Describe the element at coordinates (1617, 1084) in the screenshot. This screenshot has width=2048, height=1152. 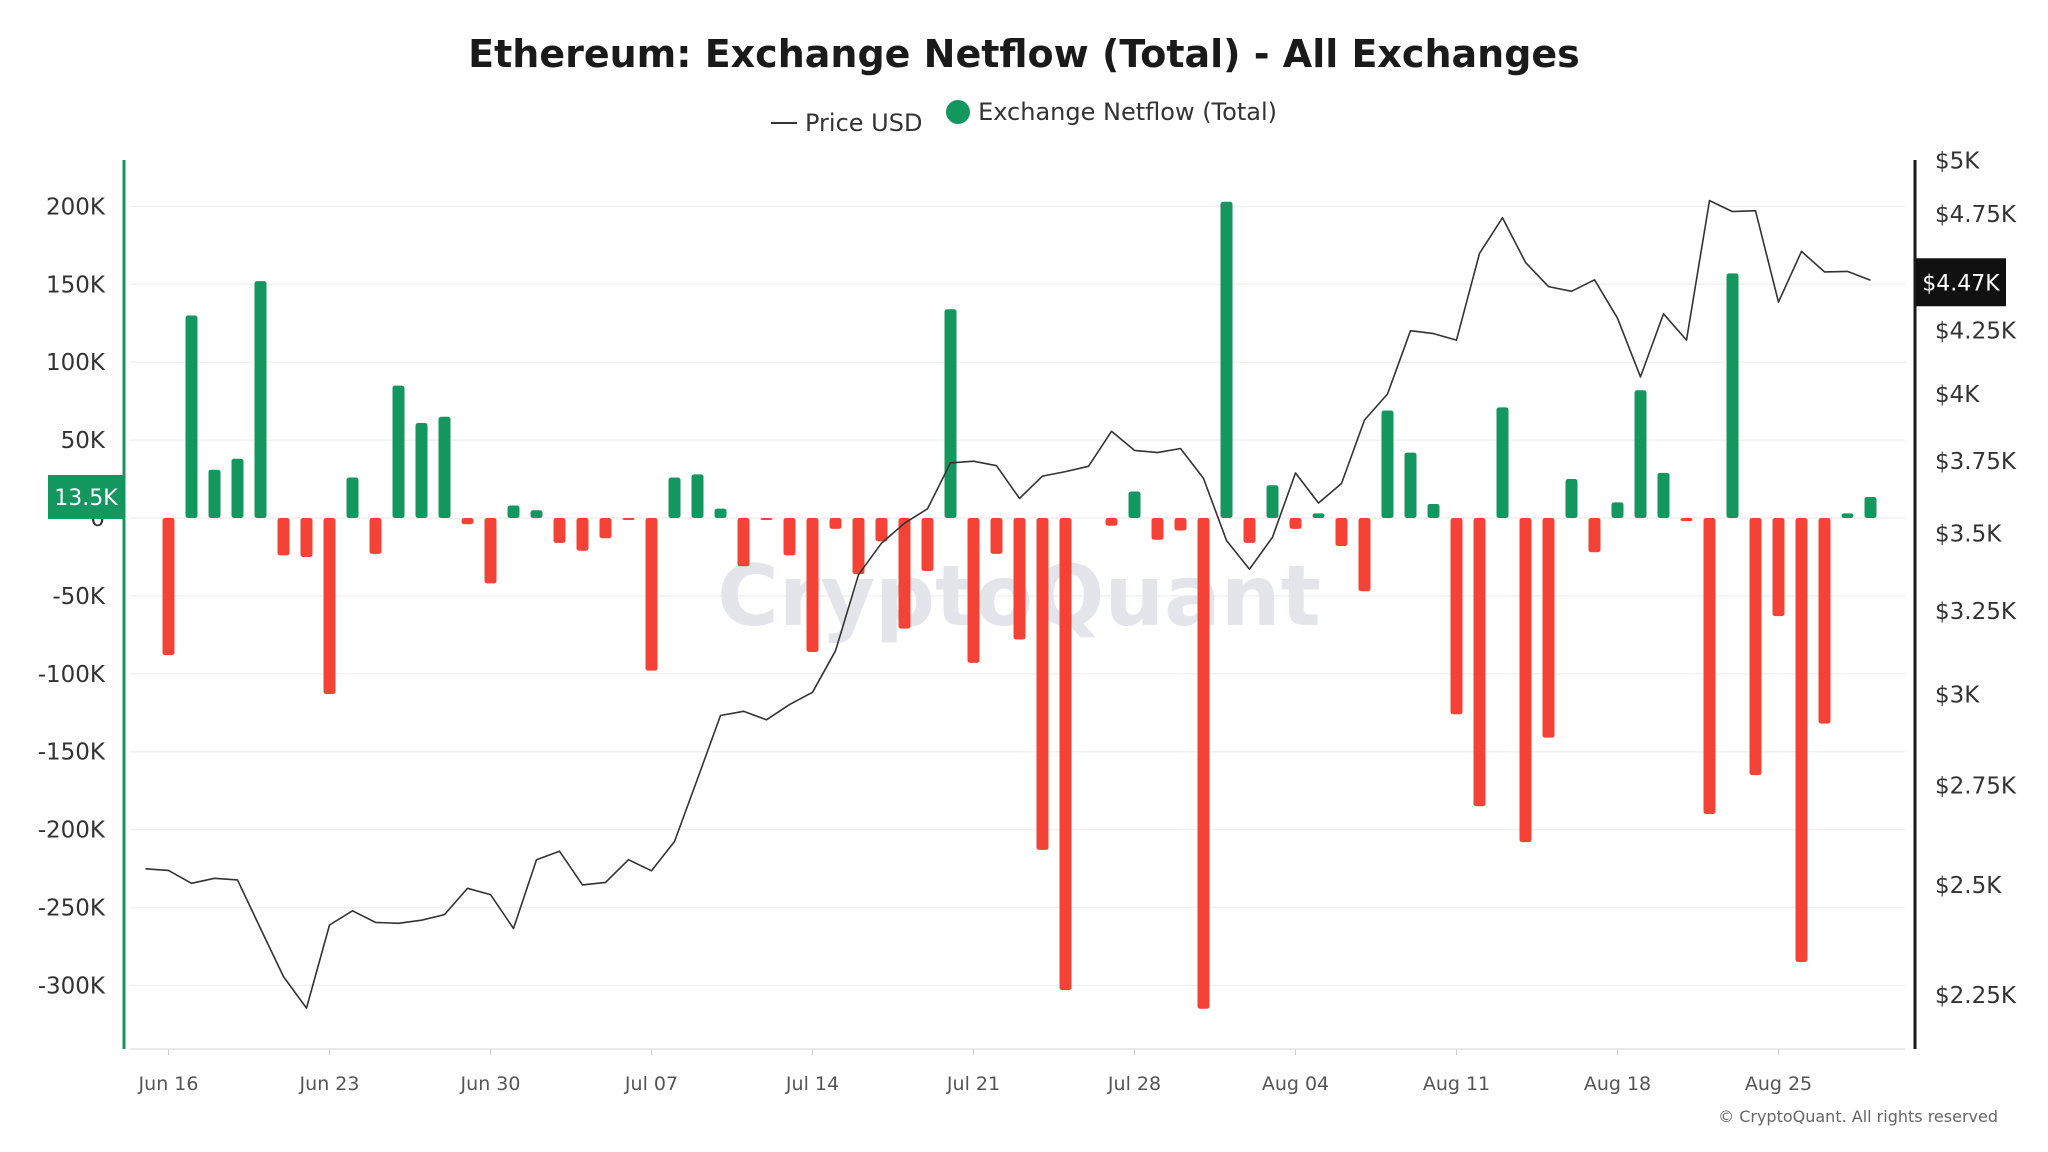
I see `x-axis-tick-label: Aug 18` at that location.